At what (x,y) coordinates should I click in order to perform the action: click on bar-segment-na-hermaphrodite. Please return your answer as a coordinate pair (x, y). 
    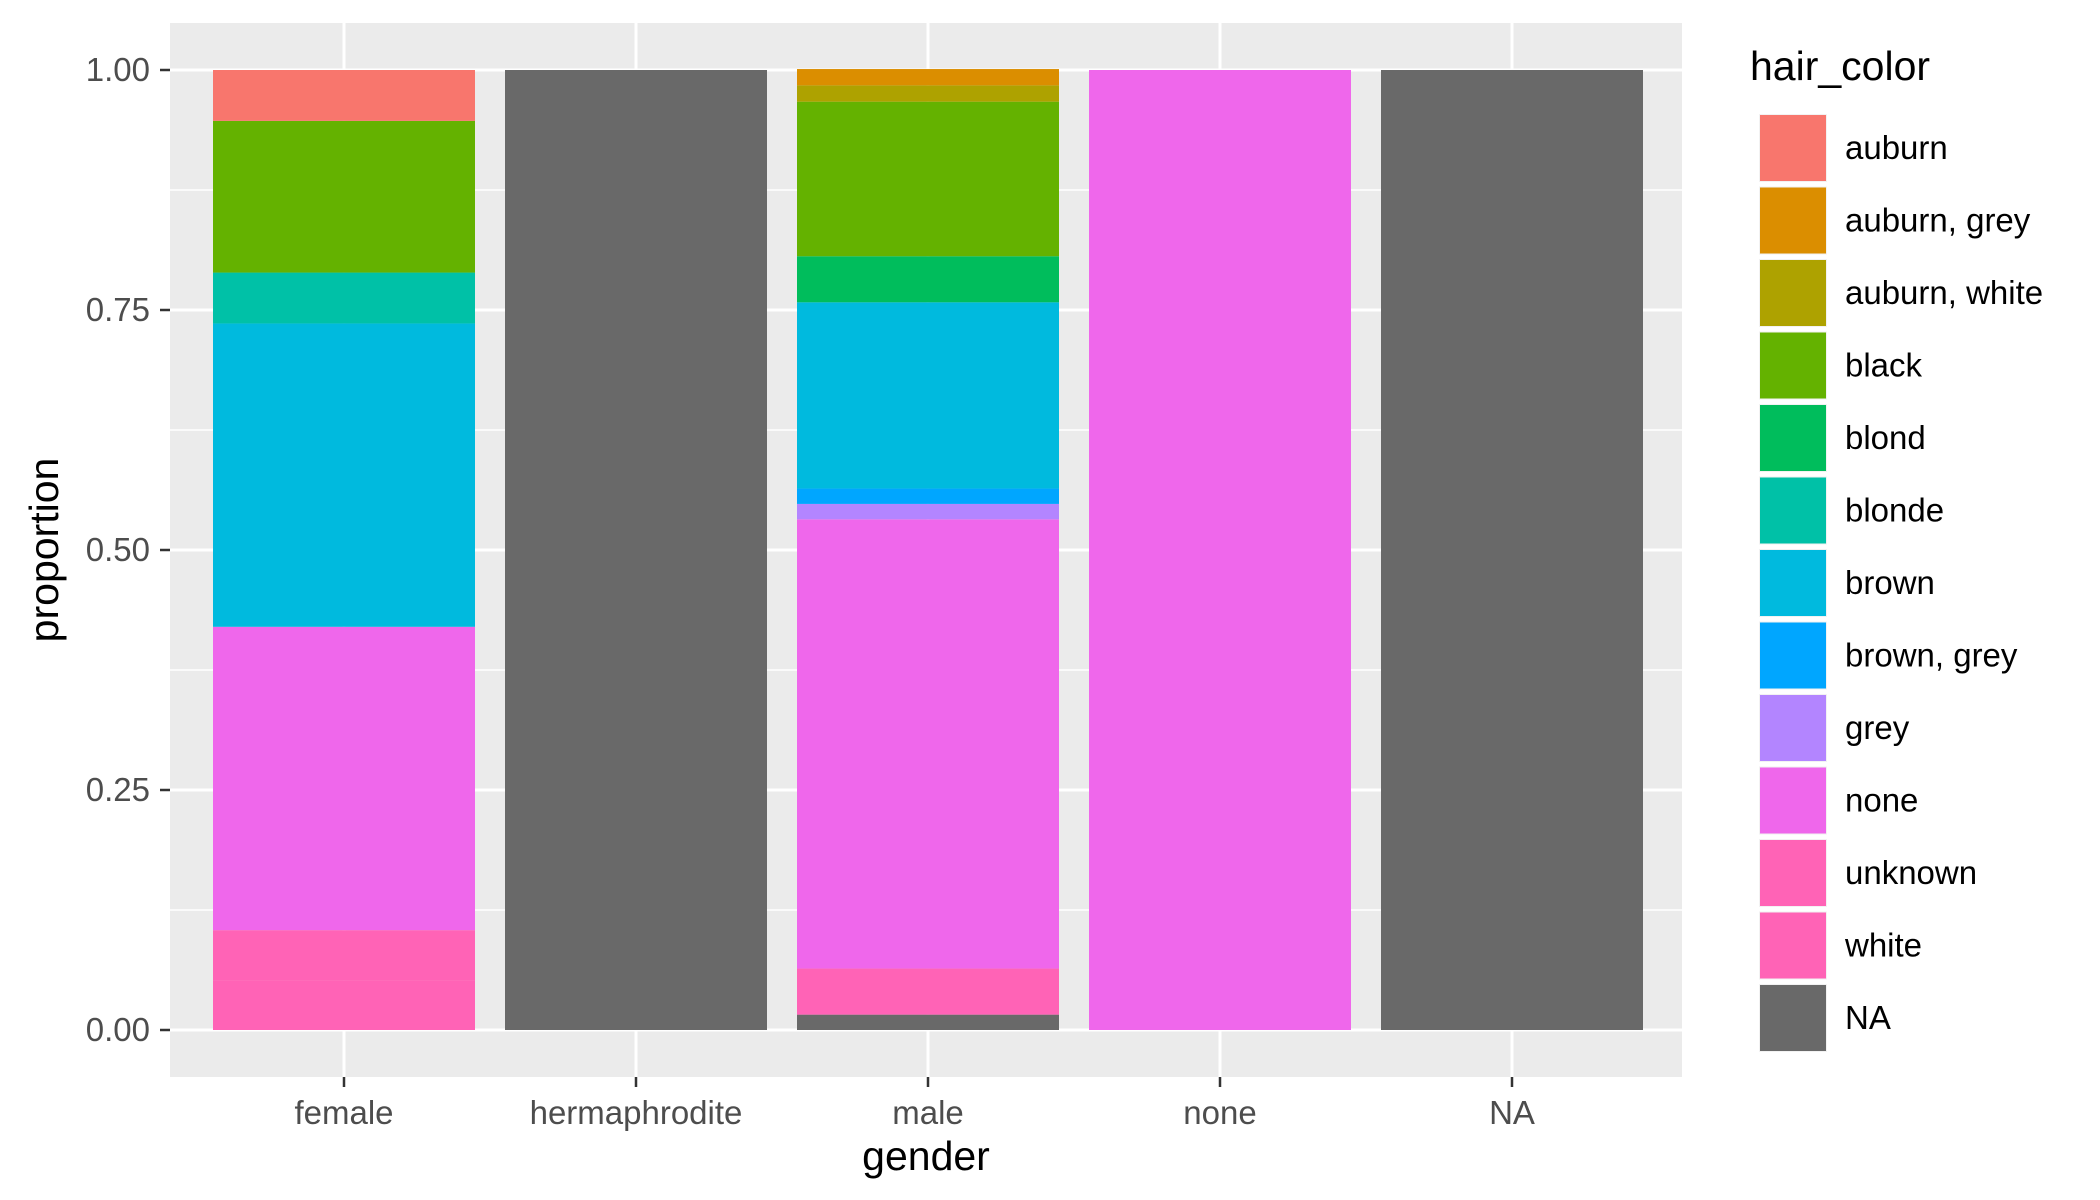
    Looking at the image, I should click on (636, 550).